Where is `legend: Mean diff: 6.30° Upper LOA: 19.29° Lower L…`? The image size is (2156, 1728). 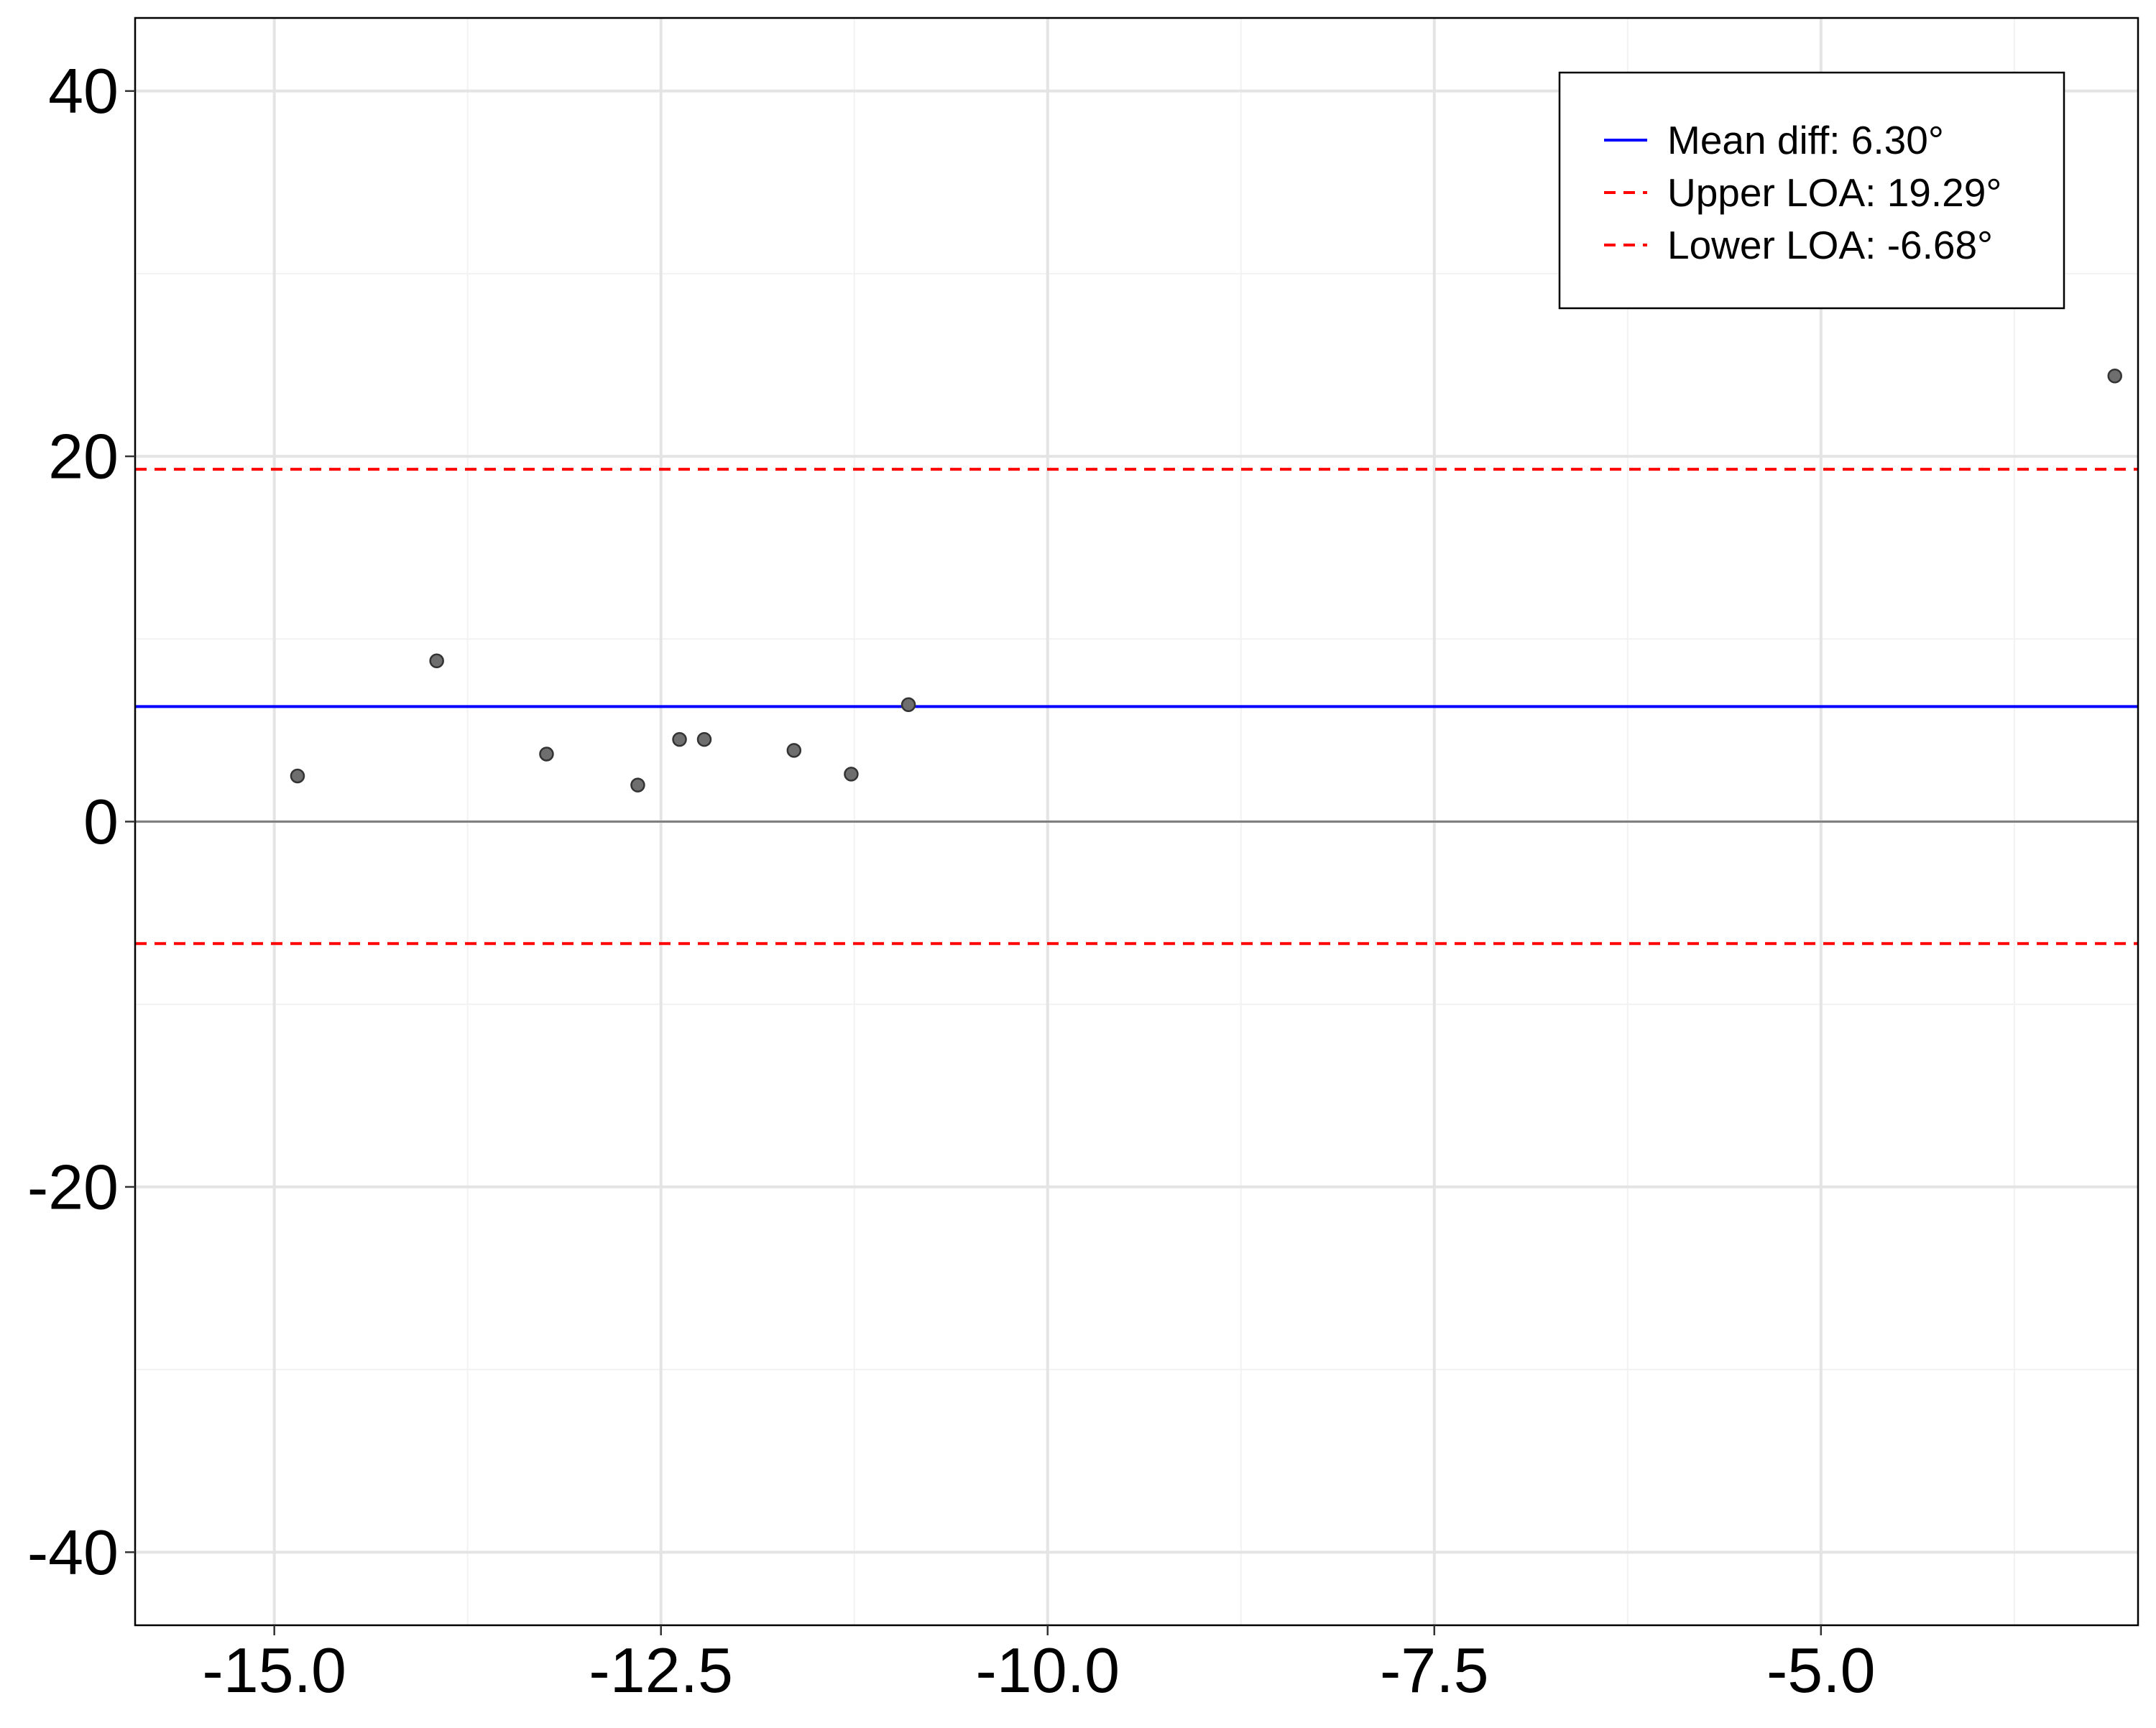
legend: Mean diff: 6.30° Upper LOA: 19.29° Lower L… is located at coordinates (1811, 191).